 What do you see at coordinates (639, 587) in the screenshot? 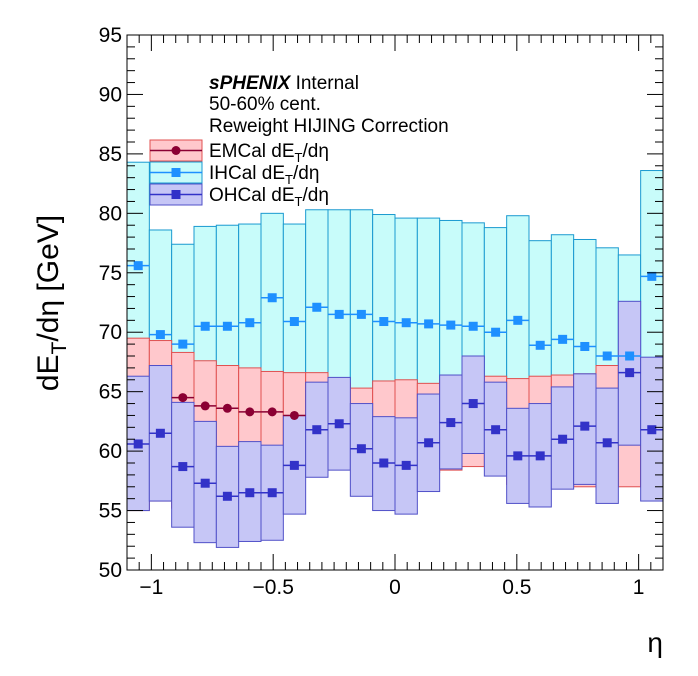
I see `x-tick-label: 1` at bounding box center [639, 587].